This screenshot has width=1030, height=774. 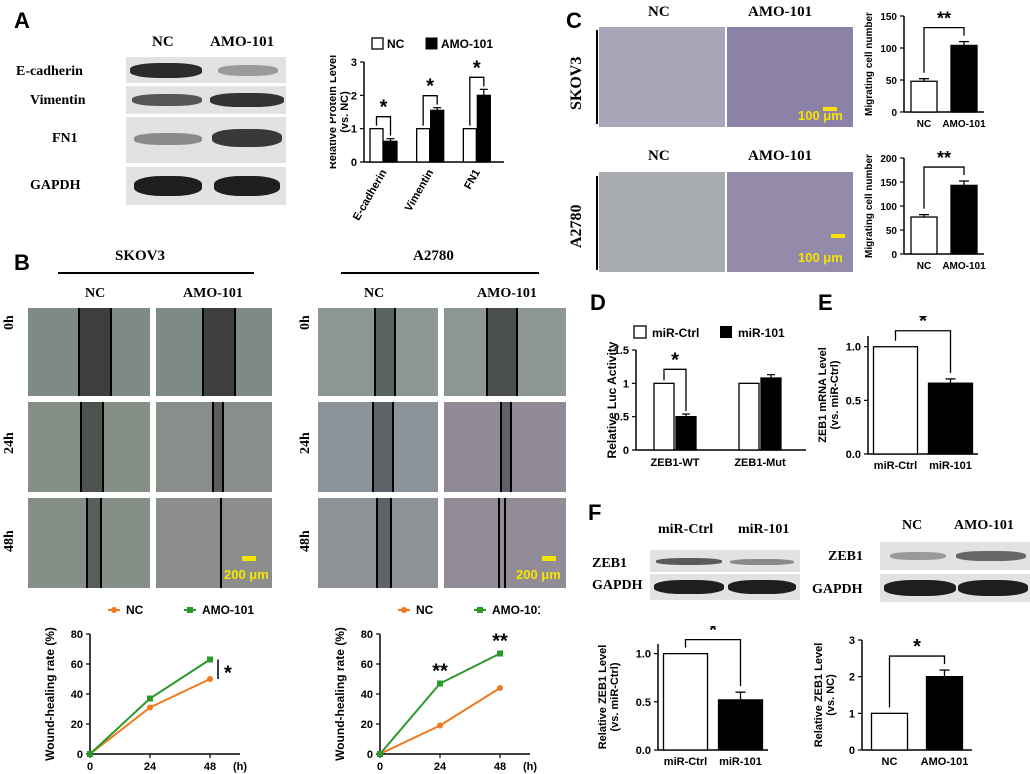 I want to click on blot-a-fn1-strip, so click(x=206, y=140).